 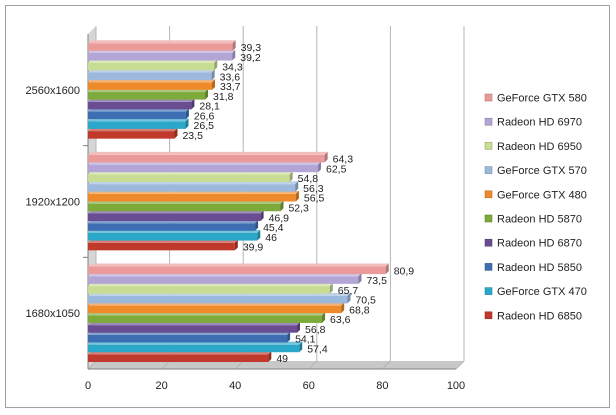 I want to click on bar-value-label: 33,6, so click(x=230, y=77).